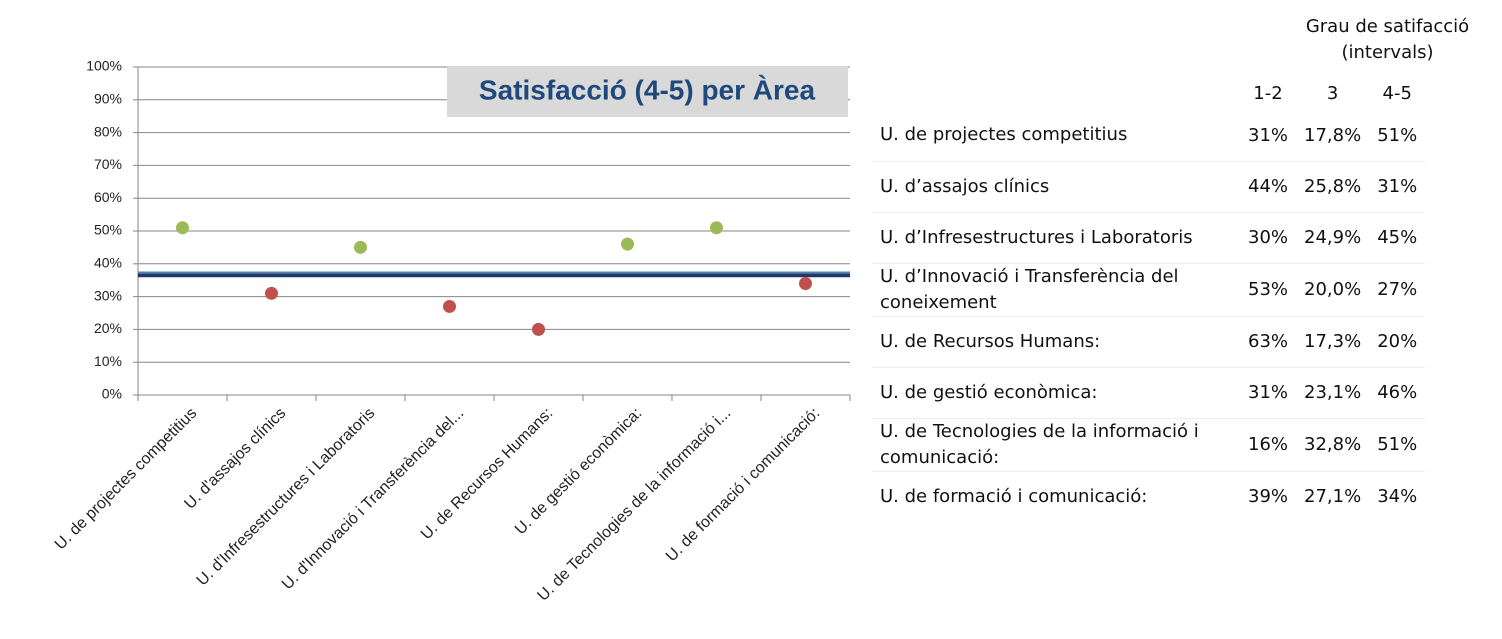 Image resolution: width=1502 pixels, height=639 pixels. What do you see at coordinates (1387, 39) in the screenshot?
I see `table-title: Grau de satifacció (intervals)` at bounding box center [1387, 39].